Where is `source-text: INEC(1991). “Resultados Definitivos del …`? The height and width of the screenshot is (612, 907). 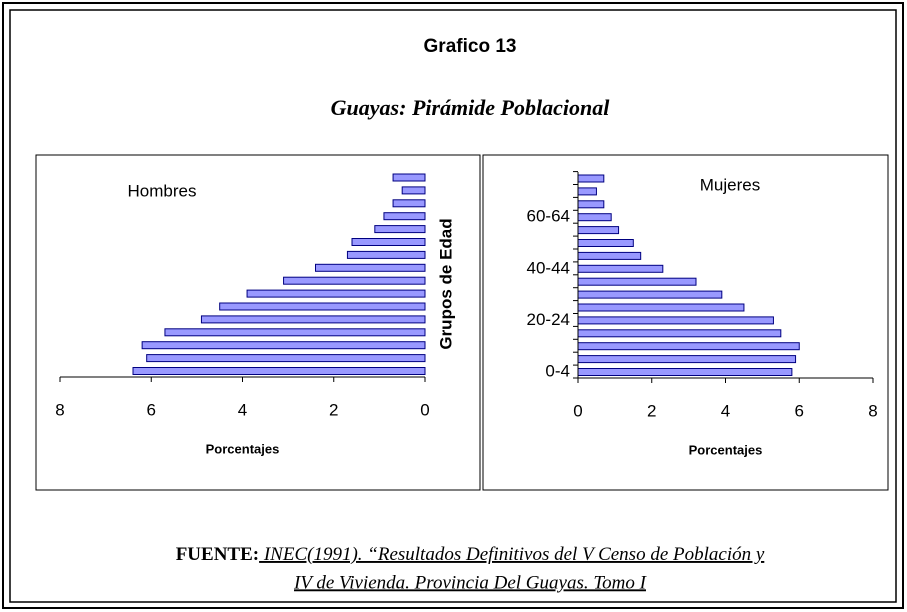
source-text: INEC(1991). “Resultados Definitivos del … is located at coordinates (512, 554).